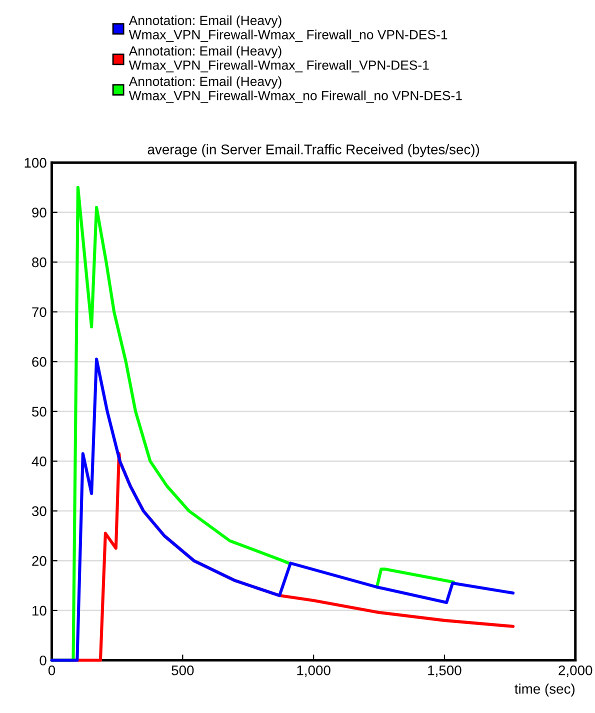 Image resolution: width=595 pixels, height=713 pixels. I want to click on x-tick-label: 500, so click(183, 670).